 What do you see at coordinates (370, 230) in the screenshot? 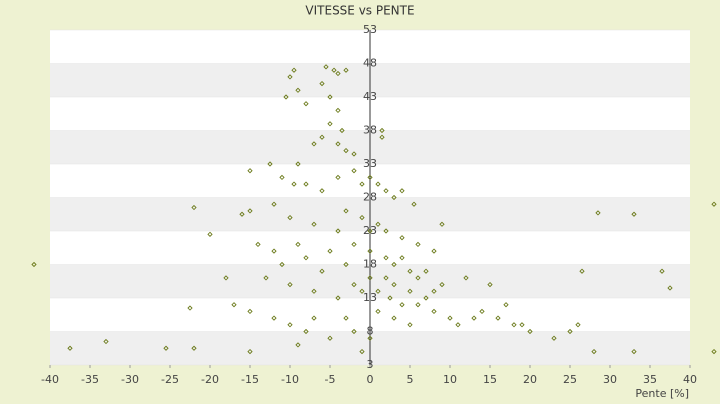
I see `y-tick-label: 23` at bounding box center [370, 230].